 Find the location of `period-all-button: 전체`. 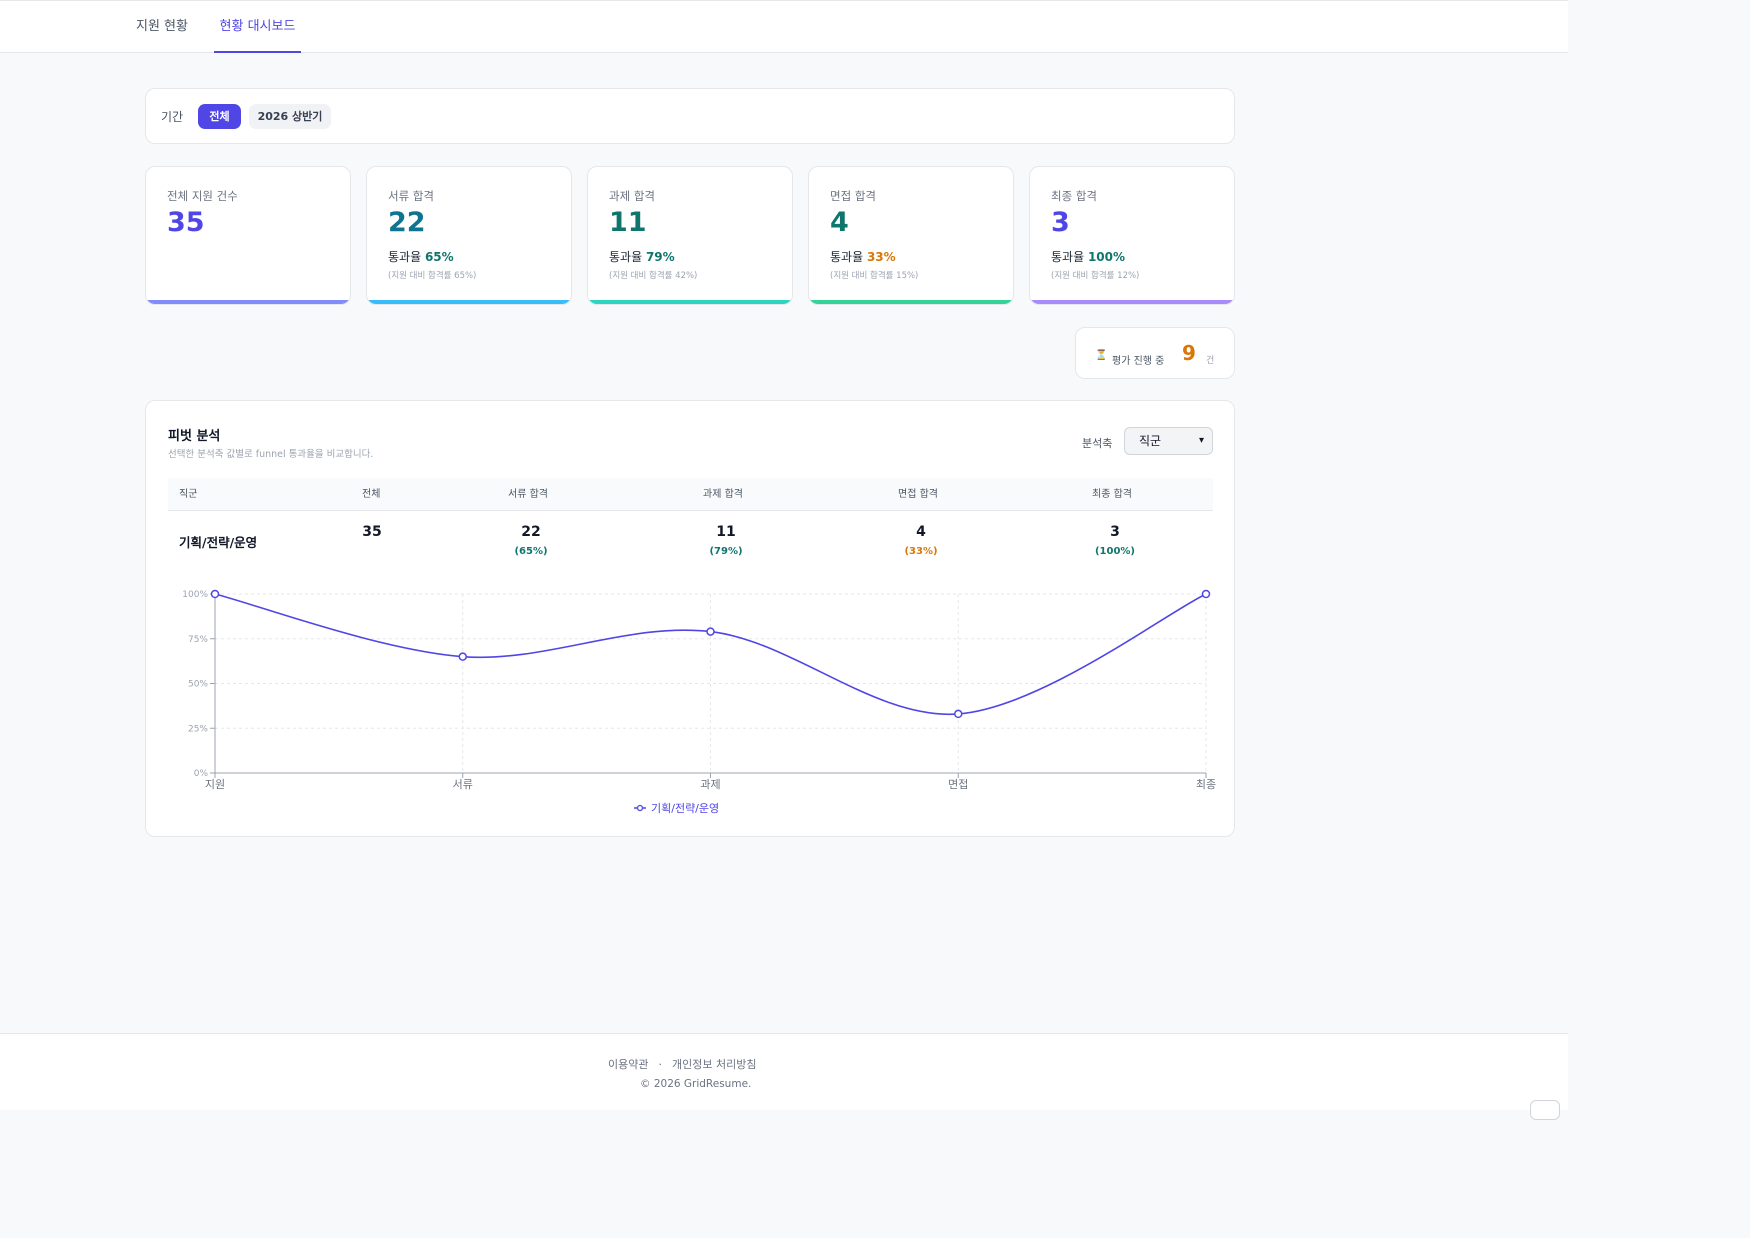

period-all-button: 전체 is located at coordinates (219, 116).